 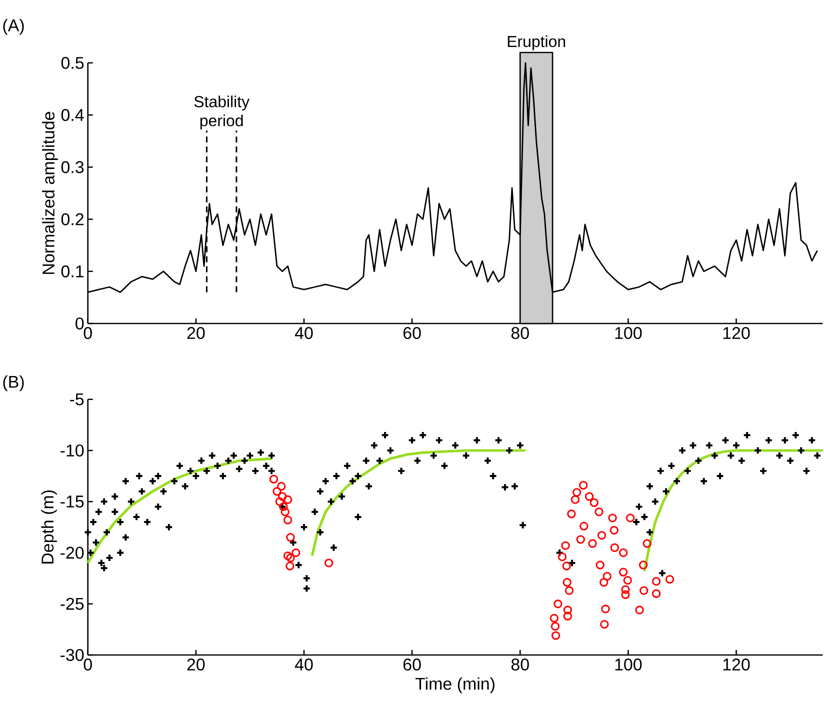 I want to click on chart-title: (A), so click(x=13, y=27).